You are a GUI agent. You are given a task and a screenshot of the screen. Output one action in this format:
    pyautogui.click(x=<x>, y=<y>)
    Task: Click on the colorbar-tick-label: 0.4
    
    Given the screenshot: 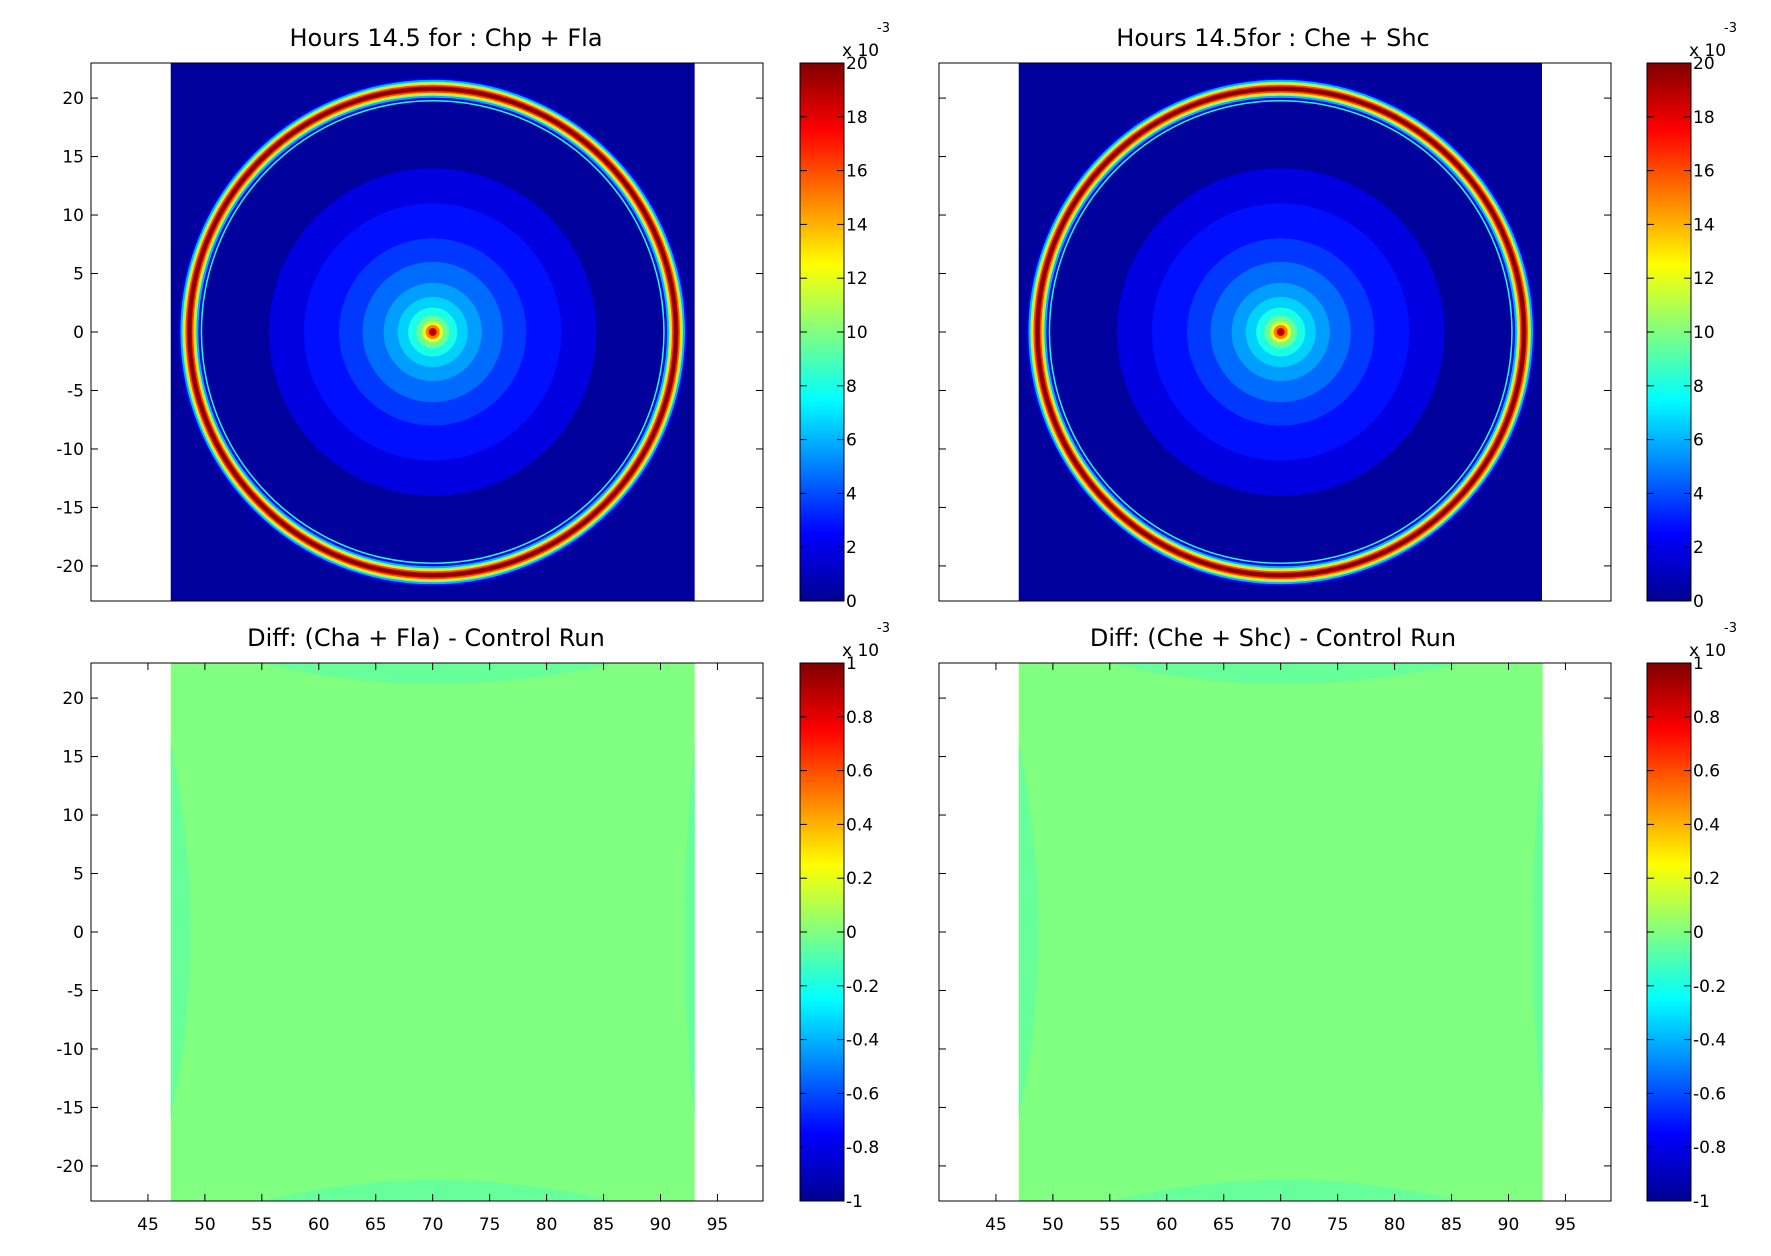 What is the action you would take?
    pyautogui.click(x=859, y=825)
    